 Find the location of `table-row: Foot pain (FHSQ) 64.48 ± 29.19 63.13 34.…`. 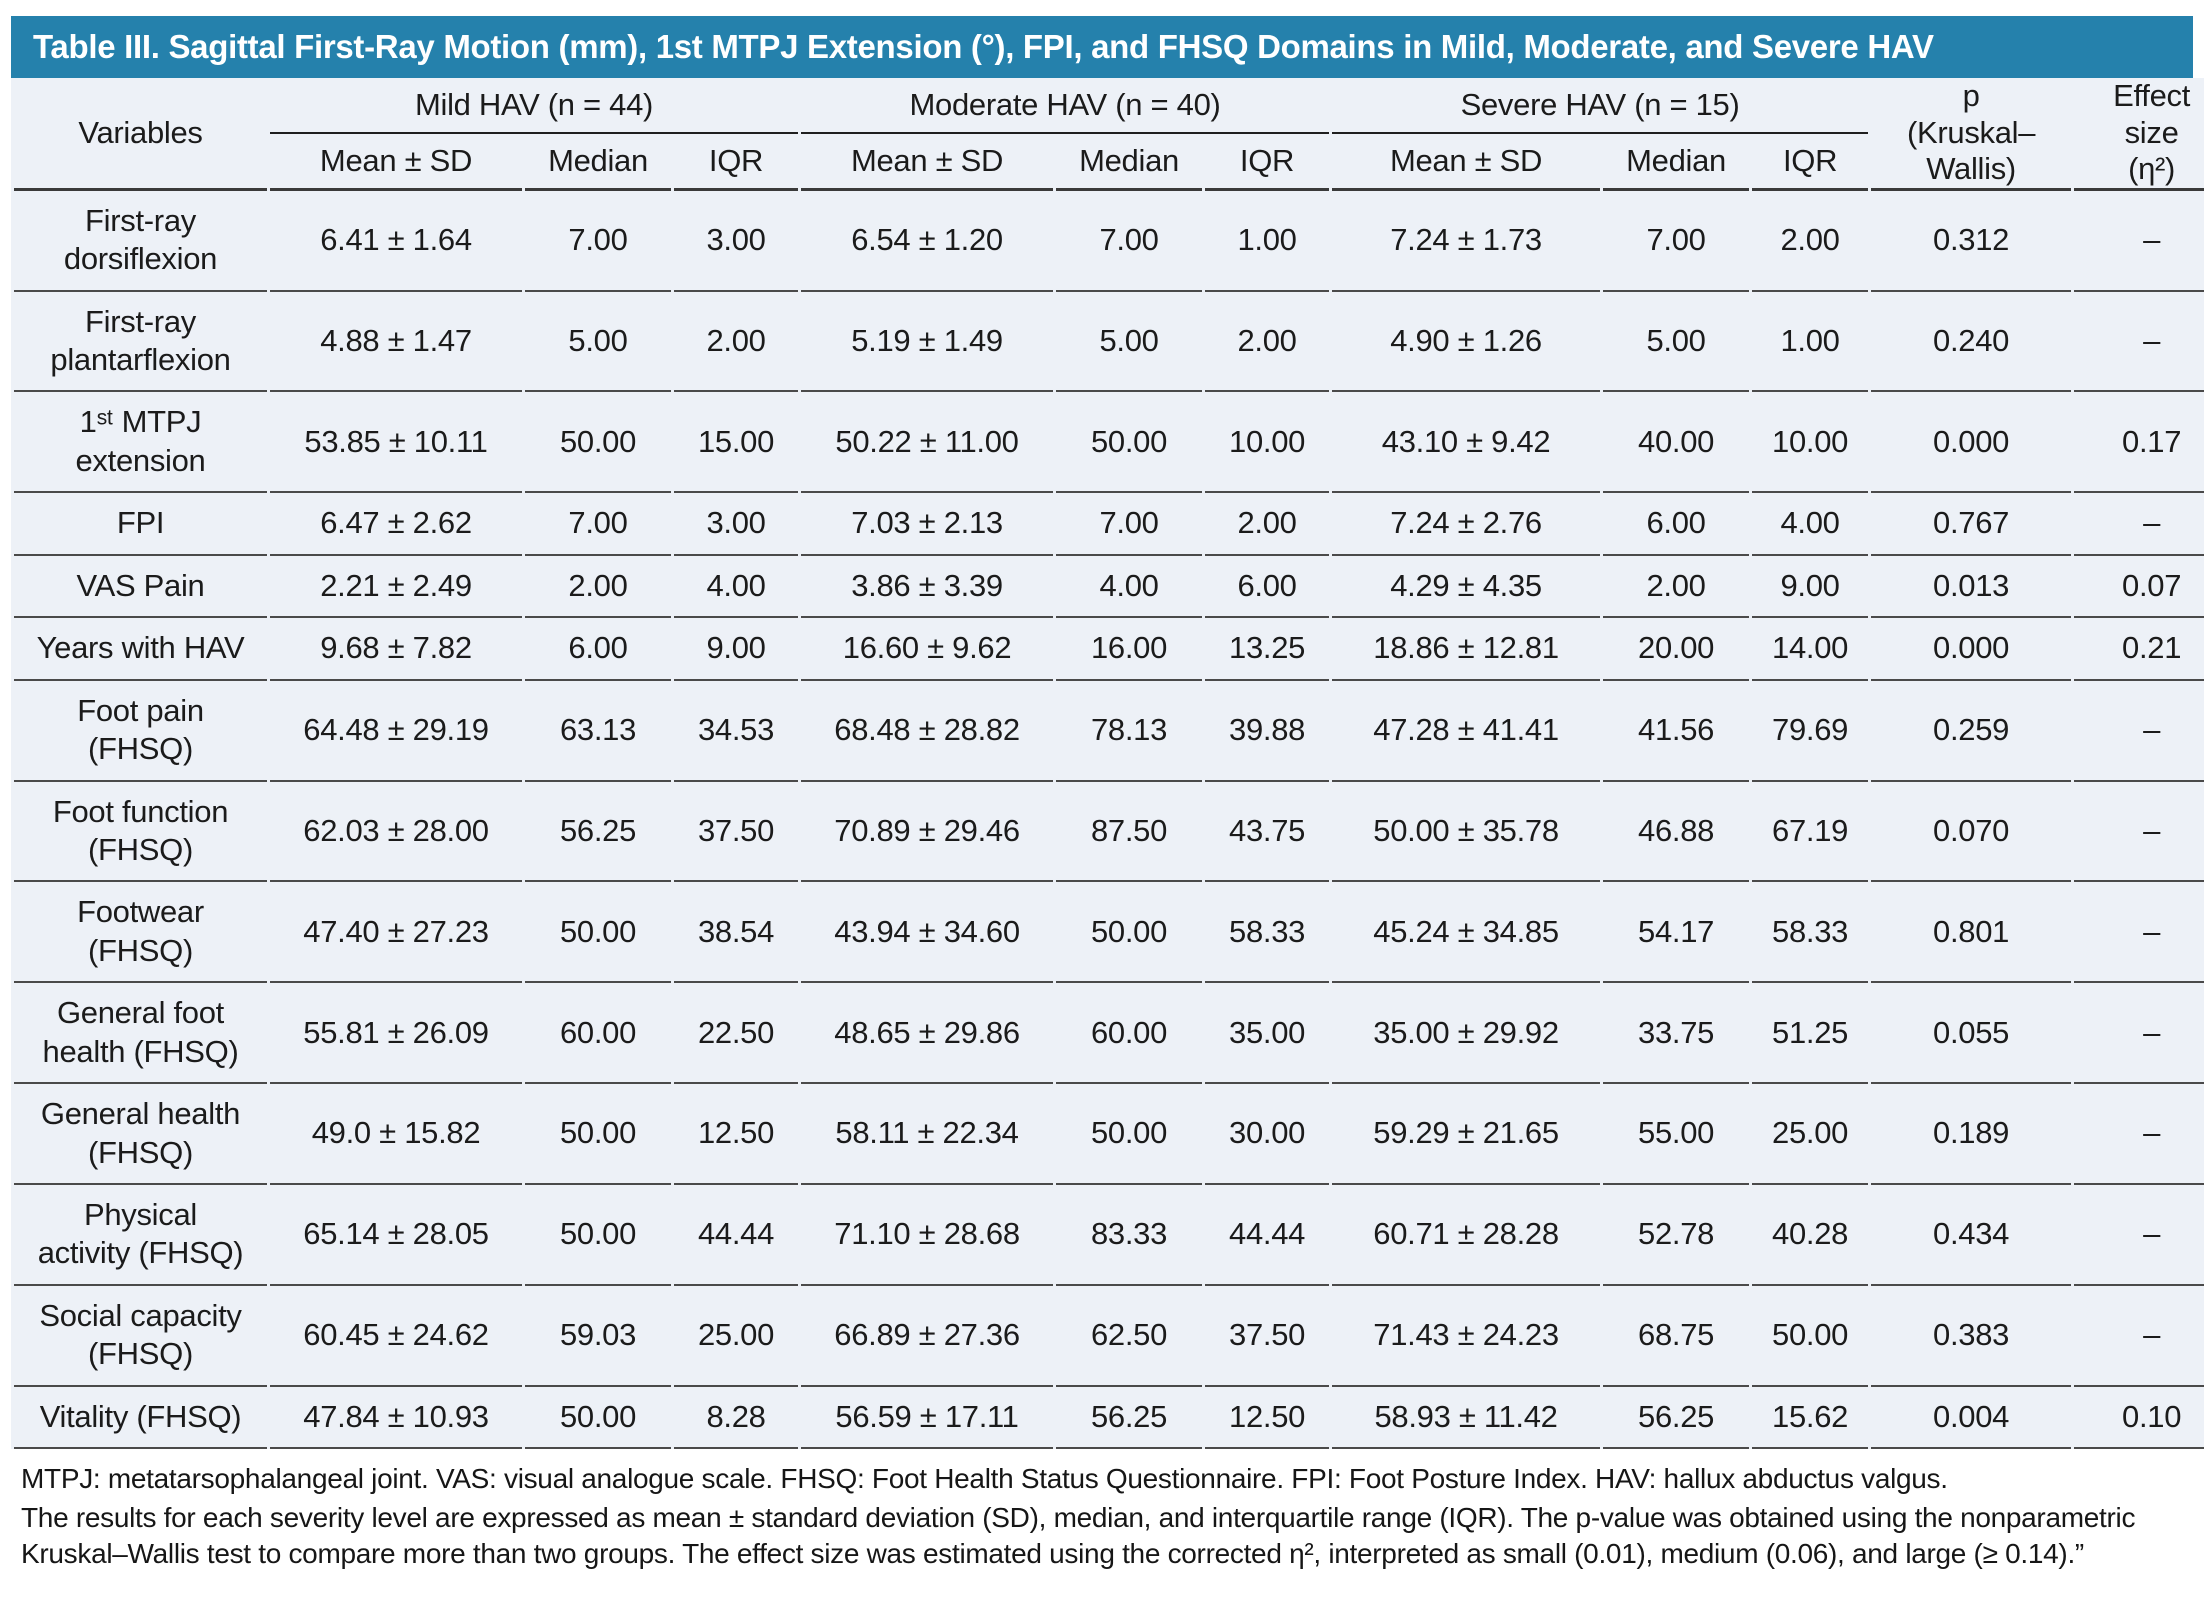

table-row: Foot pain (FHSQ) 64.48 ± 29.19 63.13 34.… is located at coordinates (1109, 731).